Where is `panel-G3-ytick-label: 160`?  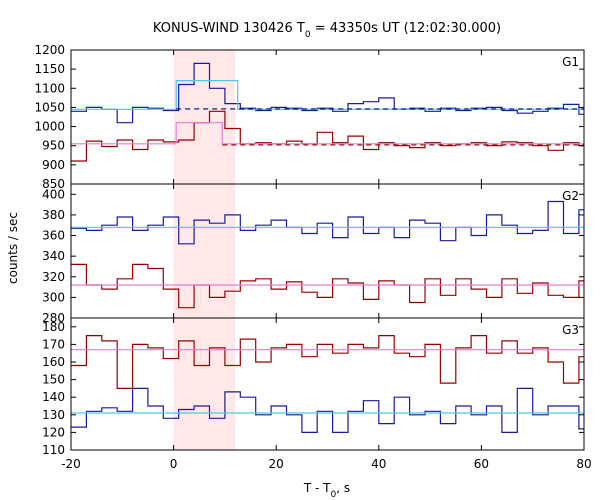
panel-G3-ytick-label: 160 is located at coordinates (53, 362).